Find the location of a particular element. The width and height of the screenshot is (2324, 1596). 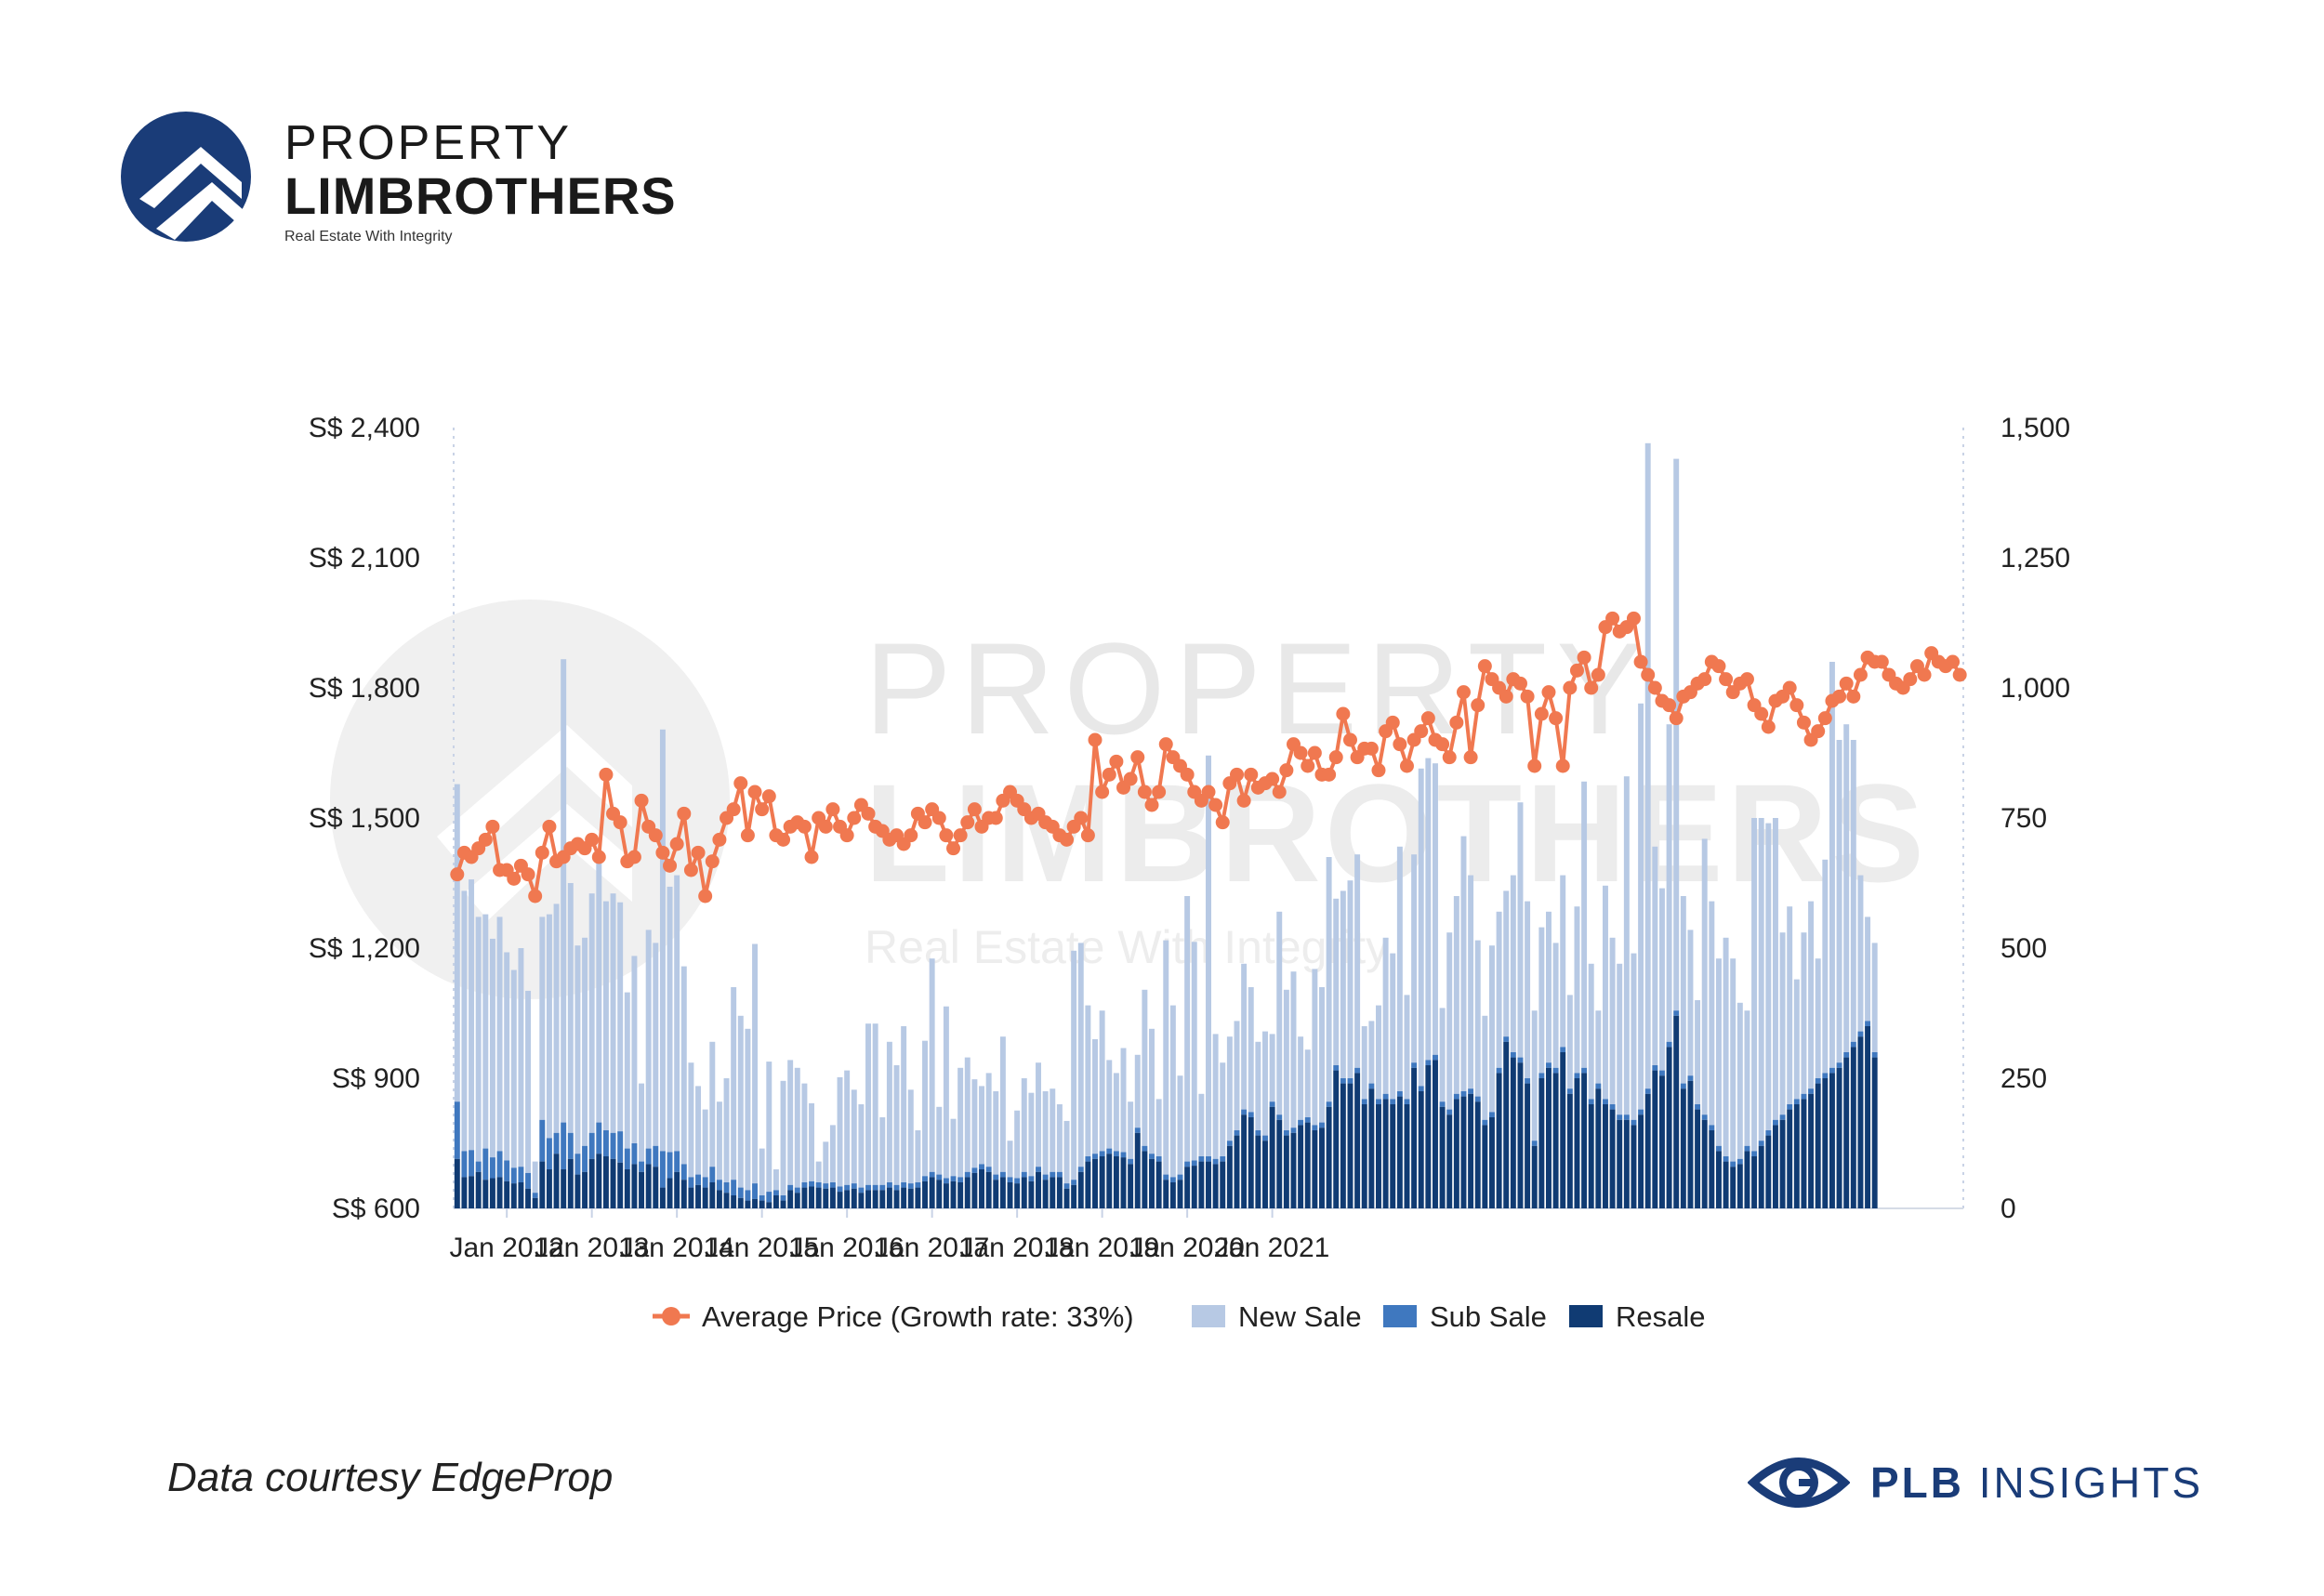

legend-sub-sale-swatch is located at coordinates (1400, 1316).